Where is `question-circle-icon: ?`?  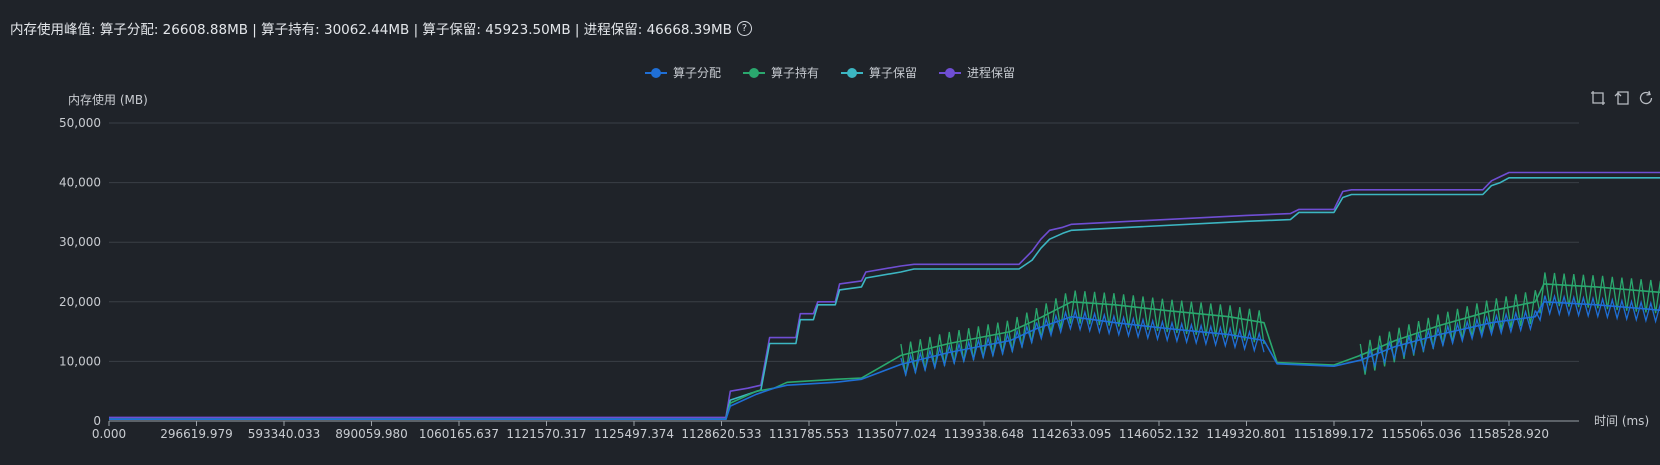 question-circle-icon: ? is located at coordinates (744, 28).